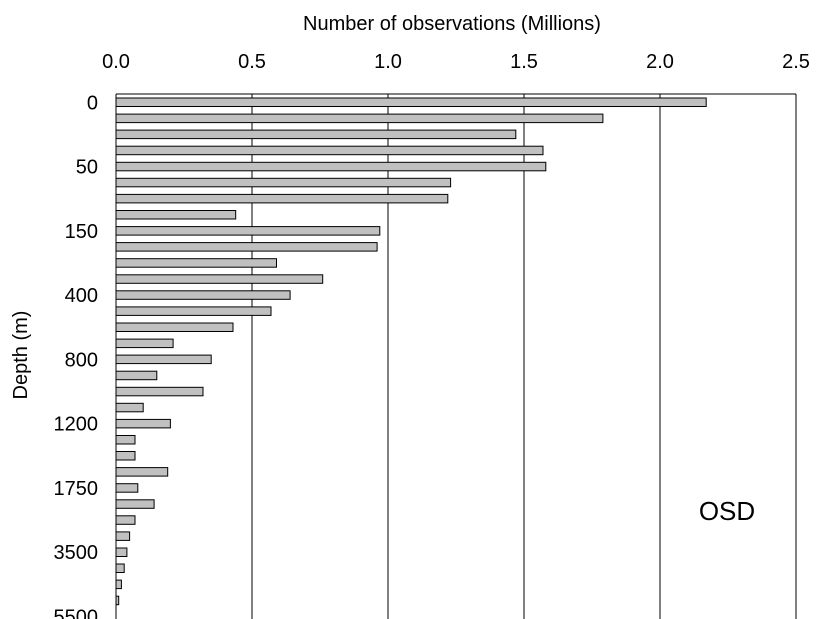  I want to click on y-tick-label: 50, so click(87, 168).